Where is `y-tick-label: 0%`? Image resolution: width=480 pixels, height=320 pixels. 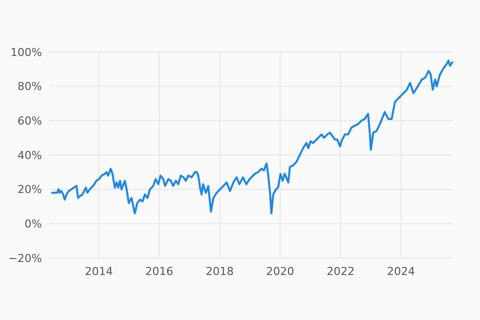 y-tick-label: 0% is located at coordinates (33, 224).